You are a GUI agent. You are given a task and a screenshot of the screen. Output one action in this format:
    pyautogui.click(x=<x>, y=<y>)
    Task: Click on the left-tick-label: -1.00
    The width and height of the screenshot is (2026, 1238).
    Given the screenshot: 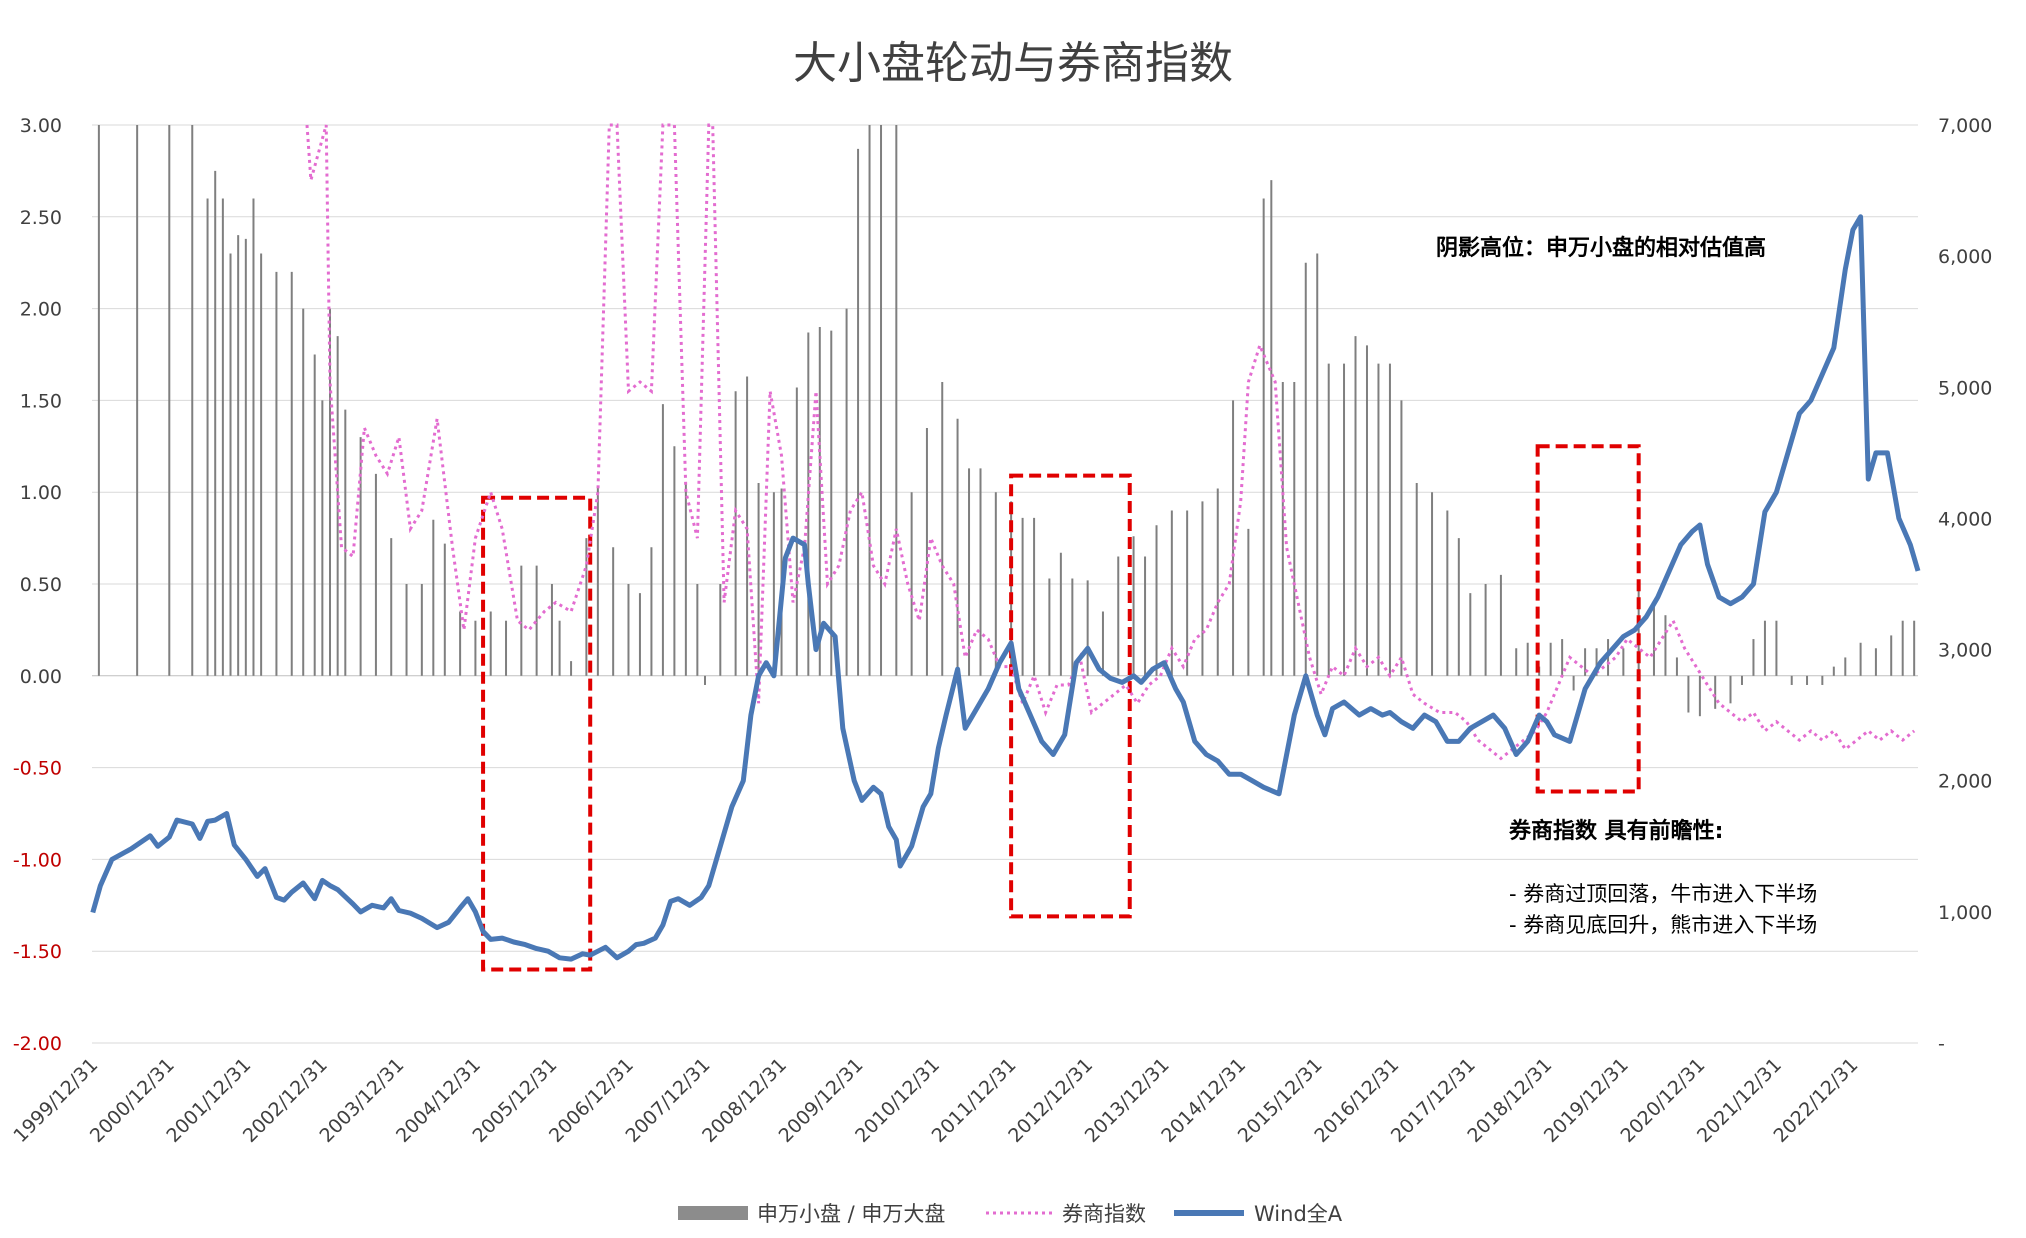 What is the action you would take?
    pyautogui.click(x=37, y=860)
    